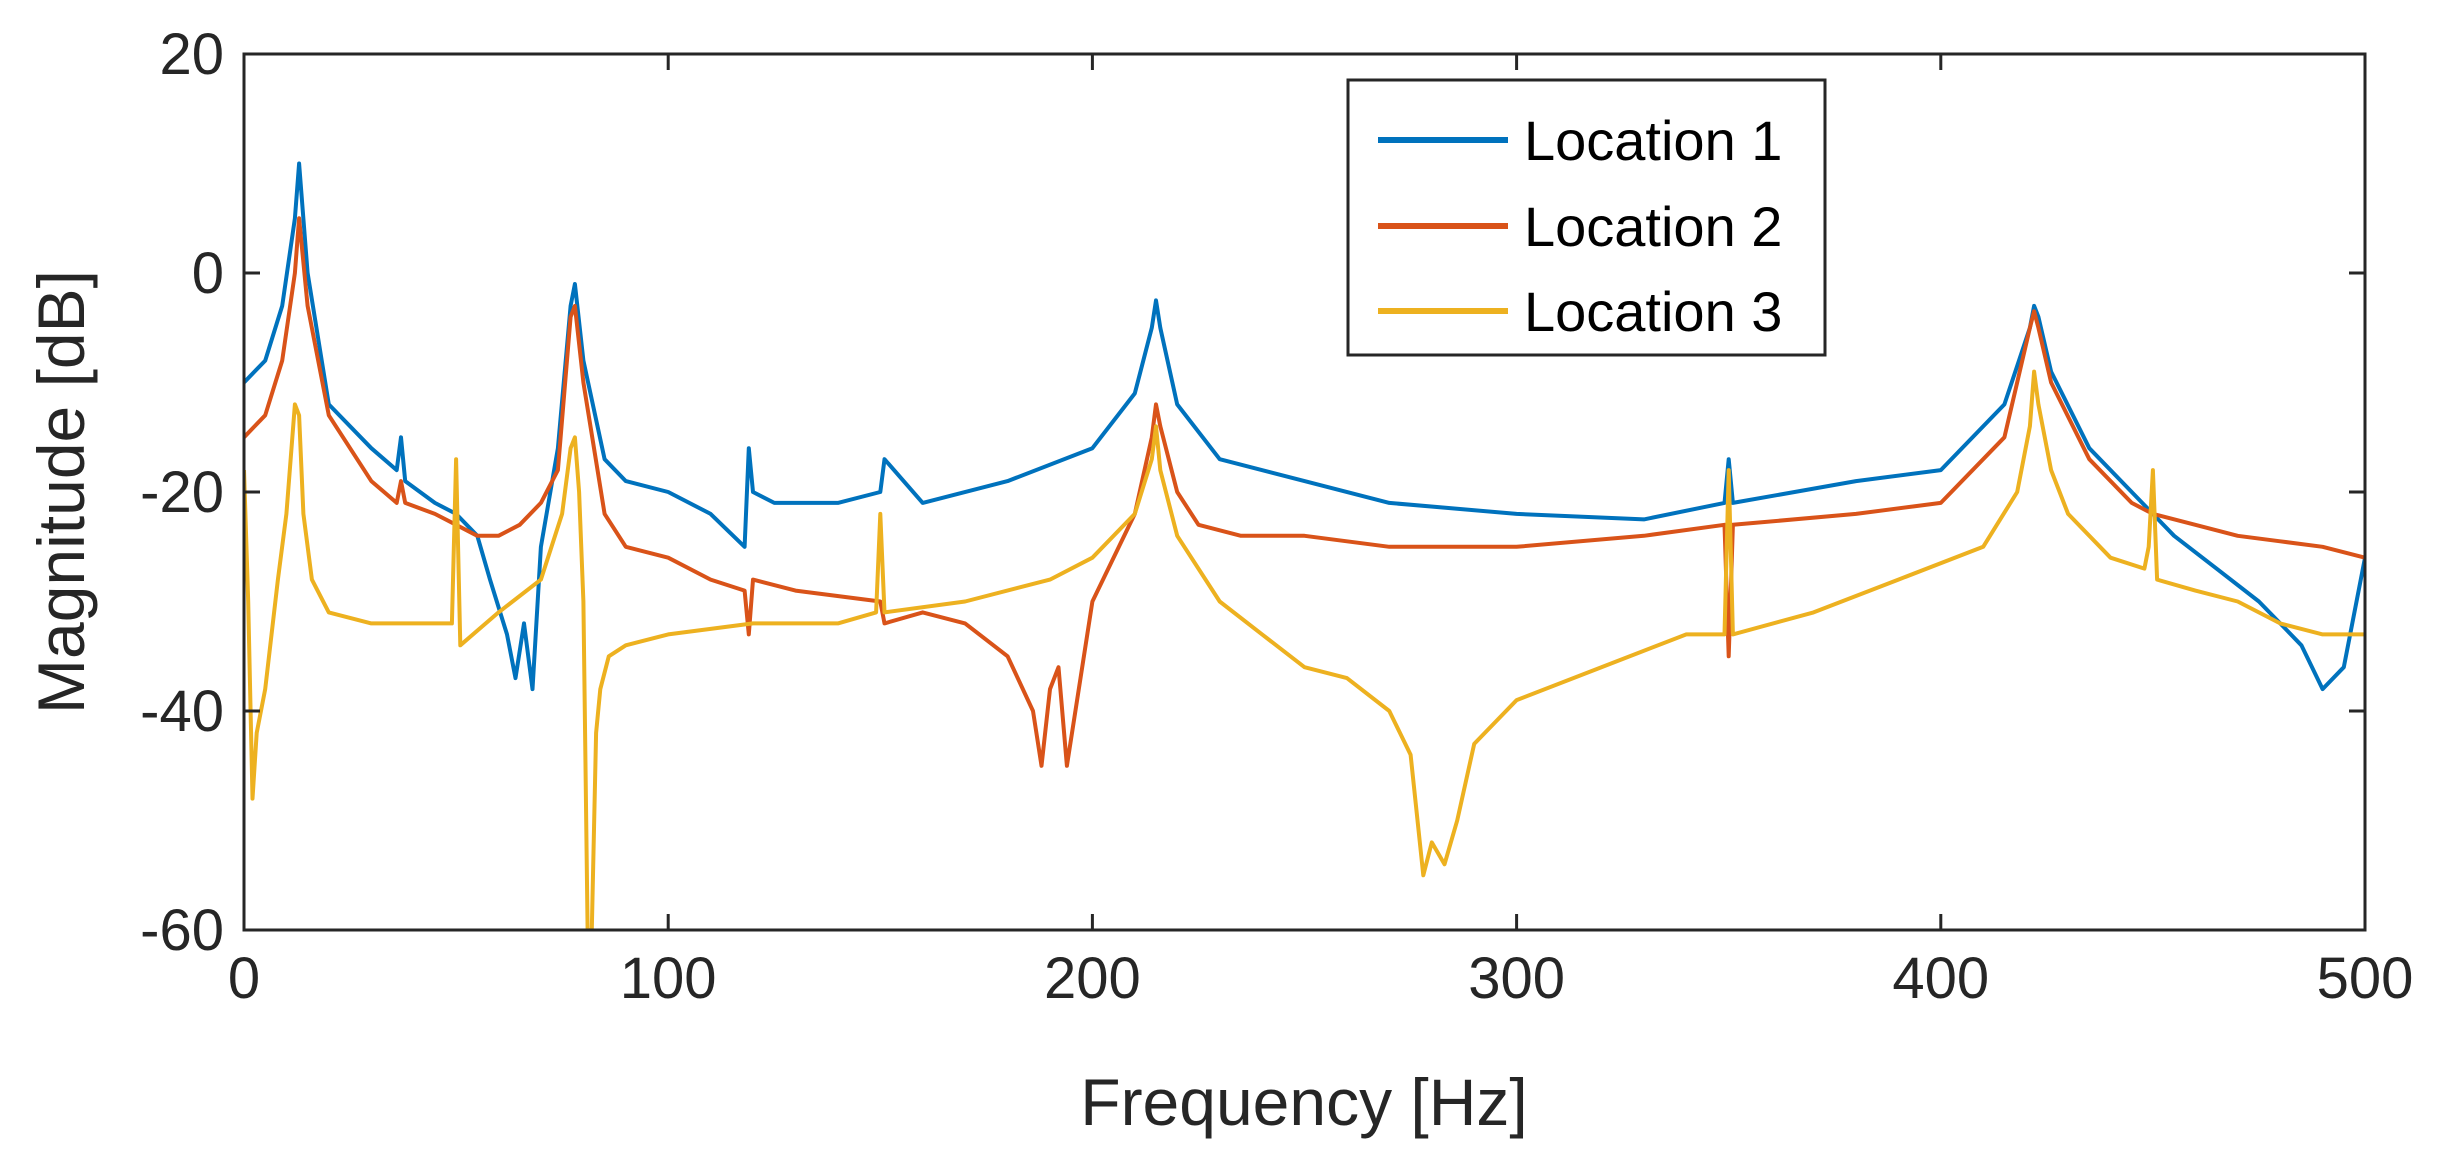 This screenshot has height=1162, width=2444. What do you see at coordinates (1092, 978) in the screenshot?
I see `x-tick-label: 200` at bounding box center [1092, 978].